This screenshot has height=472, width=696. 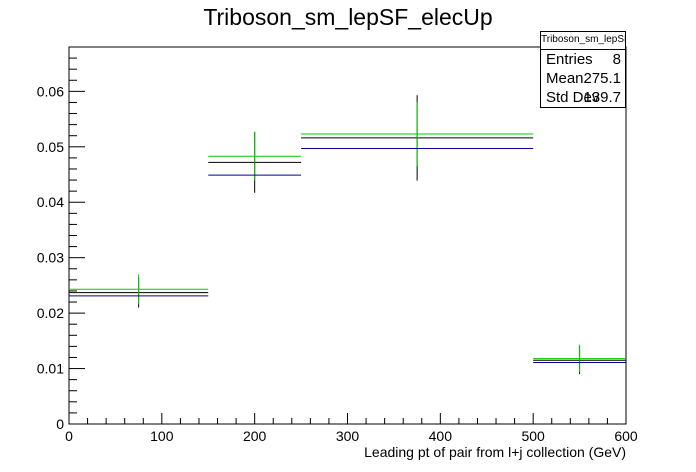 What do you see at coordinates (602, 97) in the screenshot?
I see `stats-value: 139.7` at bounding box center [602, 97].